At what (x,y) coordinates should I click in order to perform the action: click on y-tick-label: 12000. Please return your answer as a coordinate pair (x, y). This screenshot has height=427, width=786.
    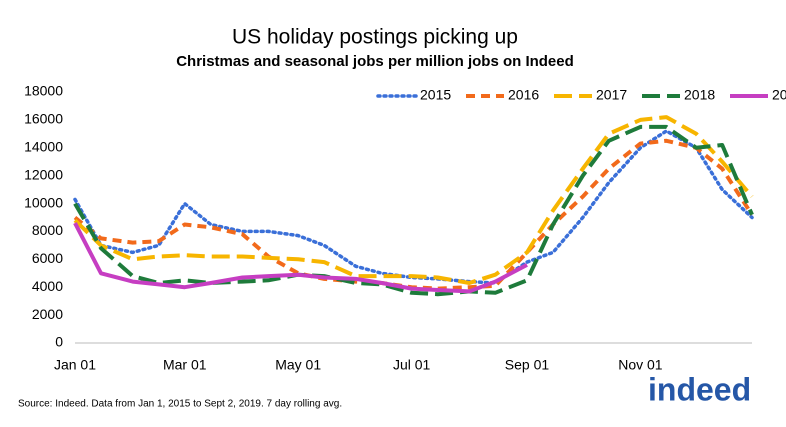
    Looking at the image, I should click on (43, 174).